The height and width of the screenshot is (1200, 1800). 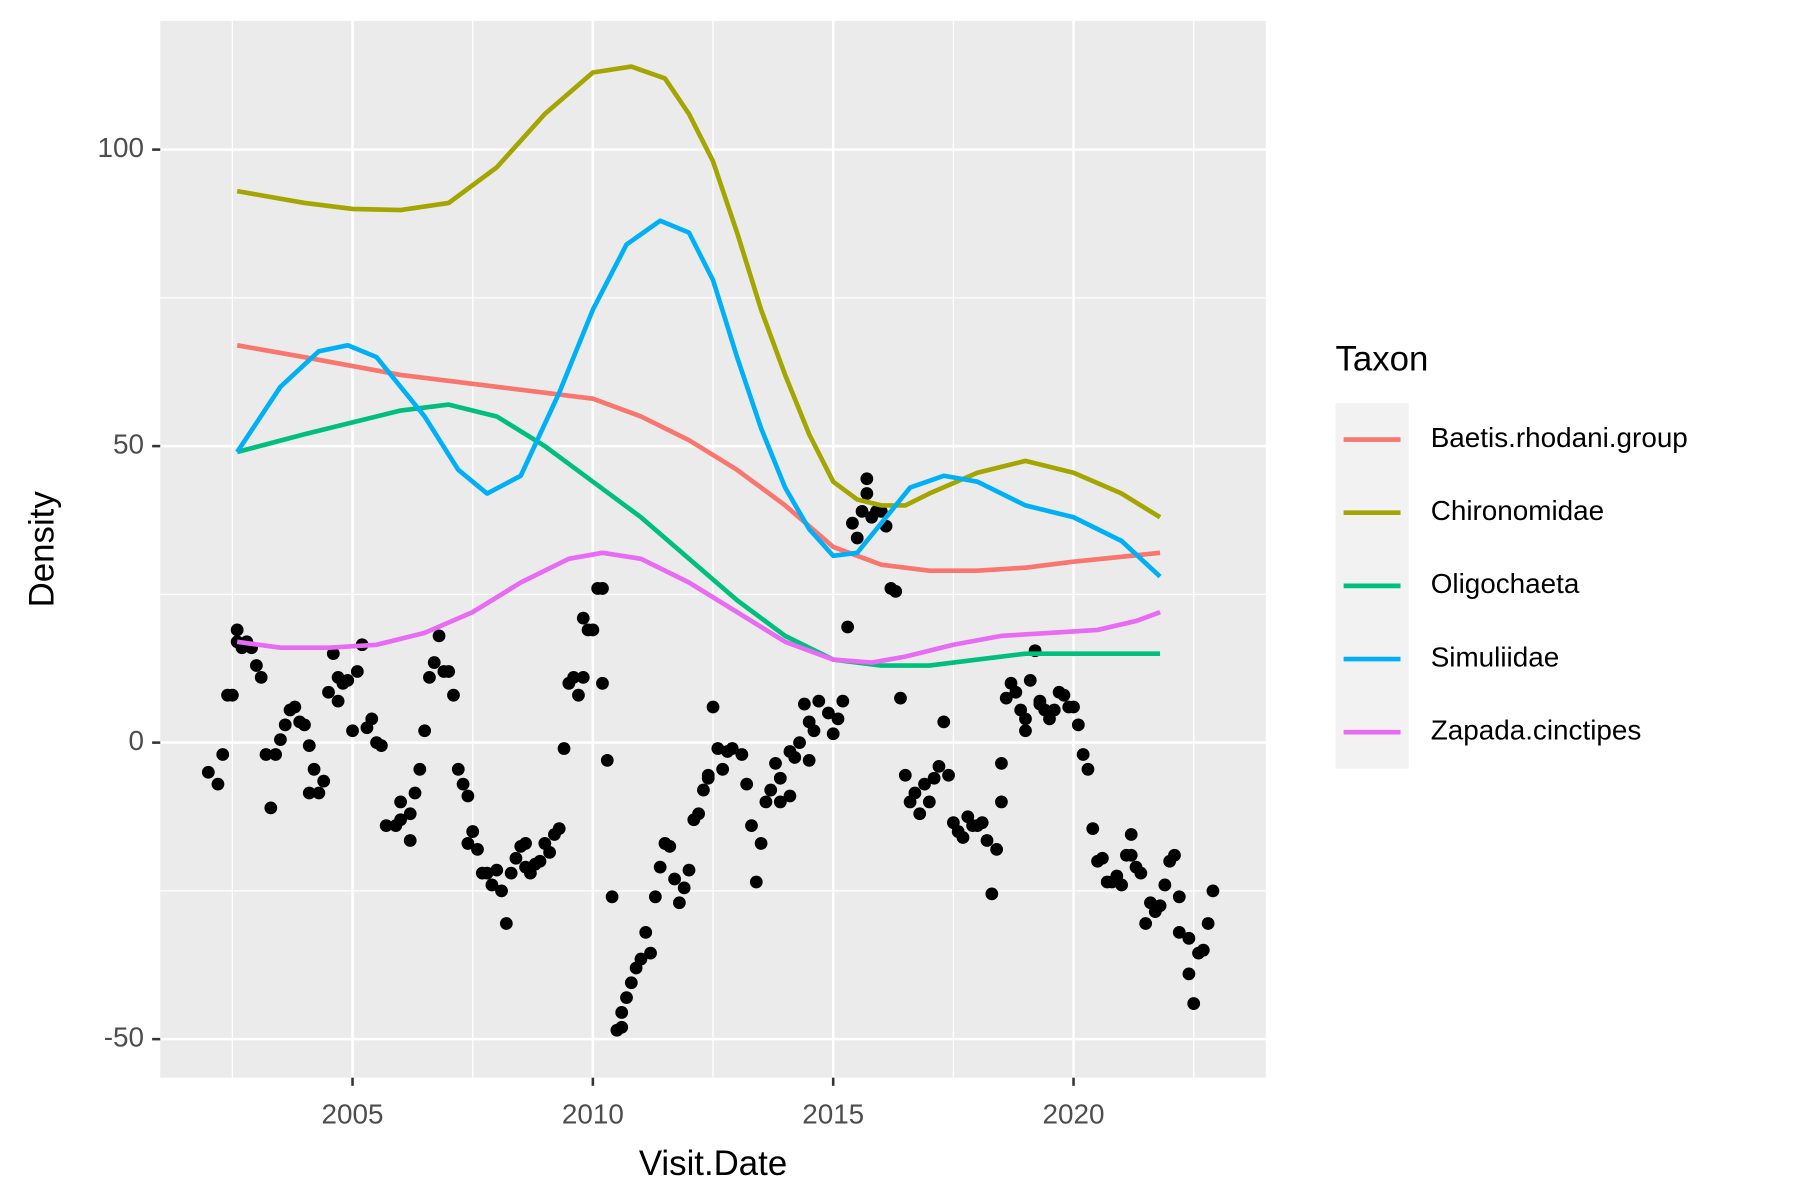 I want to click on y-tick-label: -50, so click(x=124, y=1036).